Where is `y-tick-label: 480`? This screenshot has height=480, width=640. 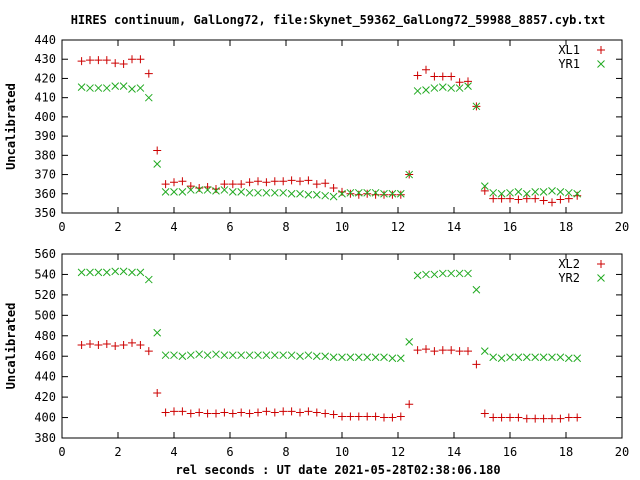 y-tick-label: 480 is located at coordinates (45, 336).